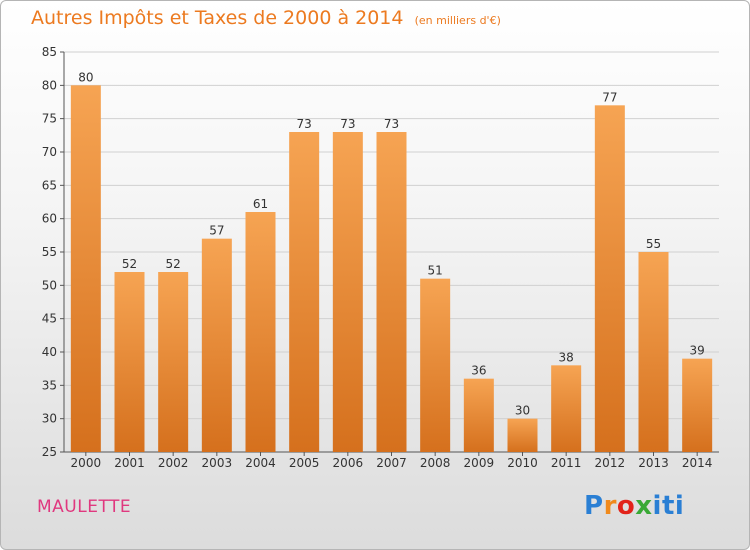 The width and height of the screenshot is (750, 550). Describe the element at coordinates (49, 352) in the screenshot. I see `y-tick-label: 40` at that location.